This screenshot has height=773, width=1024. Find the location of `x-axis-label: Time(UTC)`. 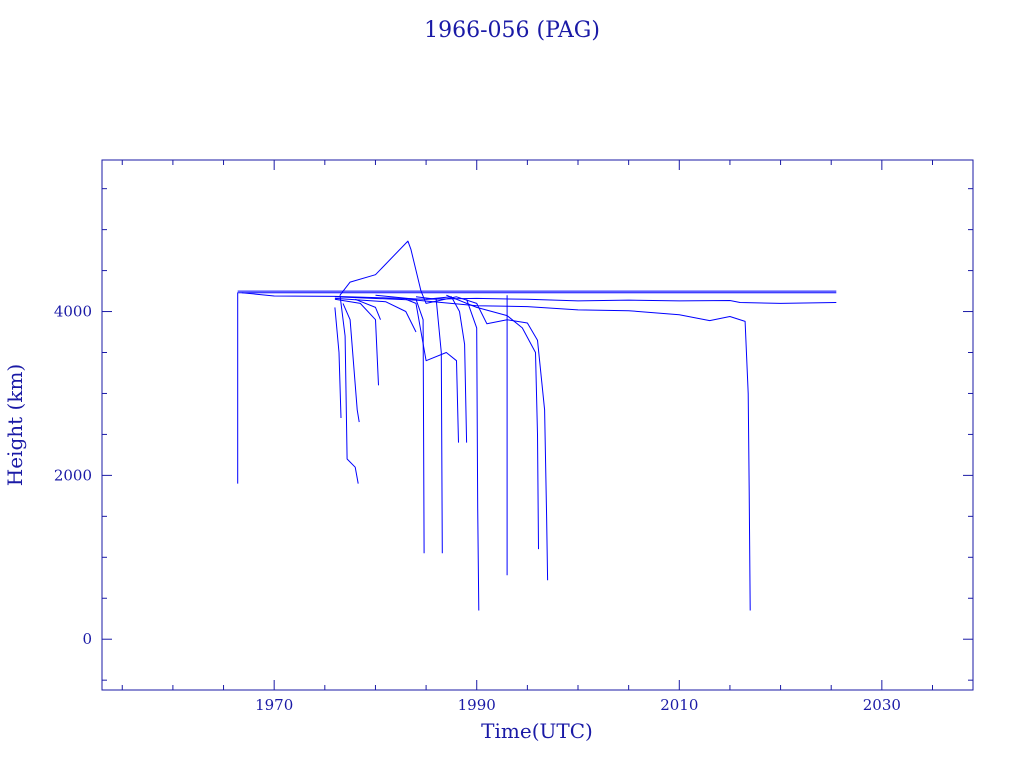

x-axis-label: Time(UTC) is located at coordinates (537, 731).